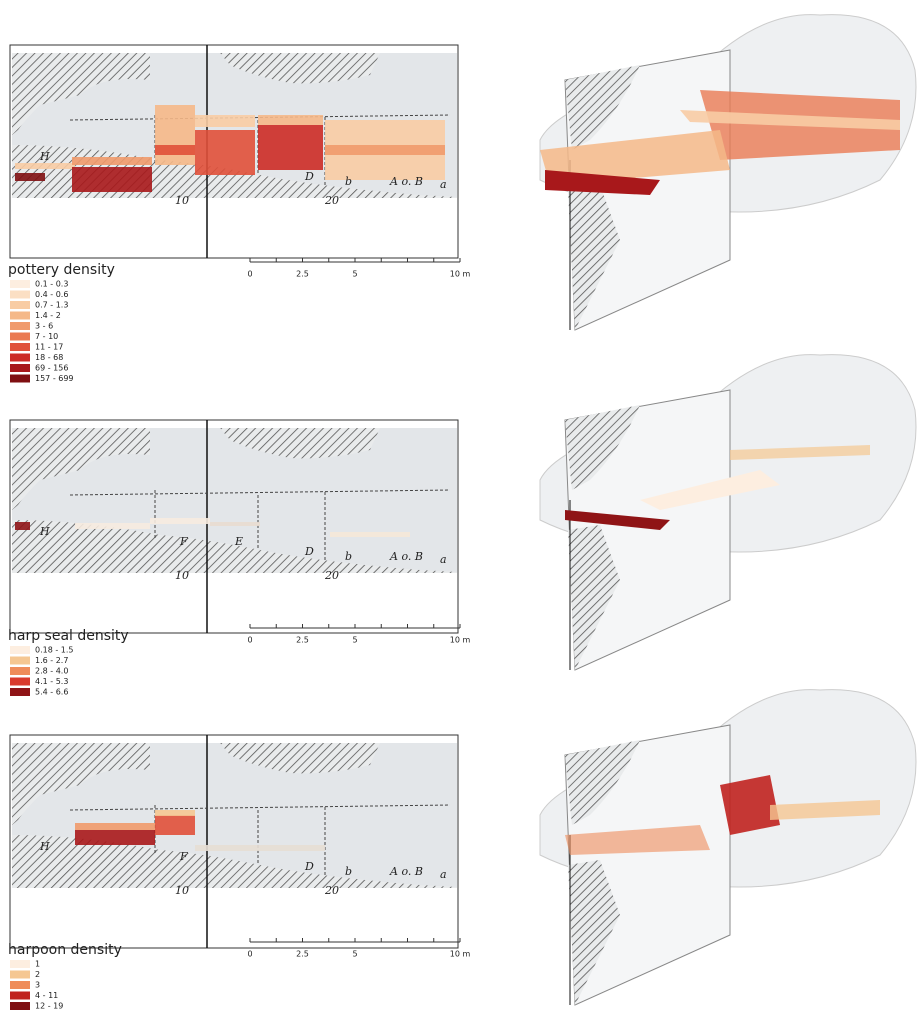  What do you see at coordinates (238, 541) in the screenshot?
I see `profile-label: E` at bounding box center [238, 541].